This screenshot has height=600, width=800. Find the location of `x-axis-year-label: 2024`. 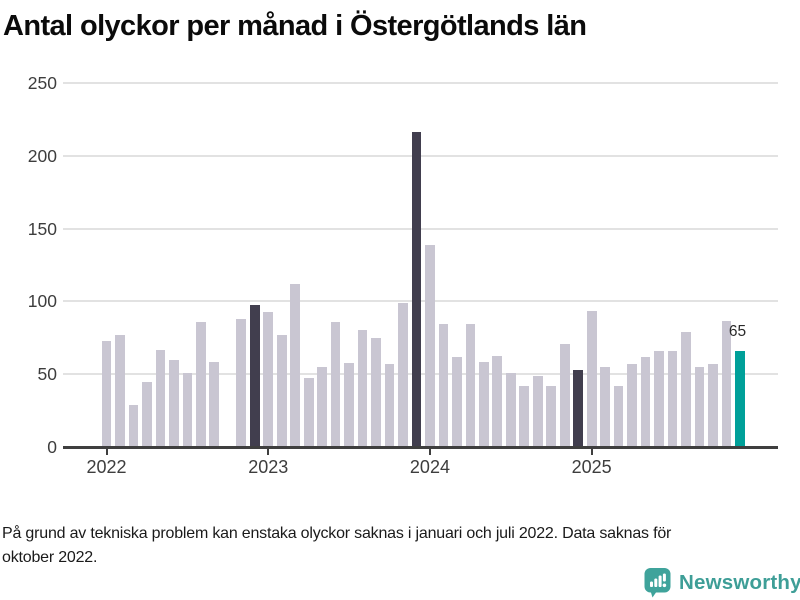

x-axis-year-label: 2024 is located at coordinates (429, 467).